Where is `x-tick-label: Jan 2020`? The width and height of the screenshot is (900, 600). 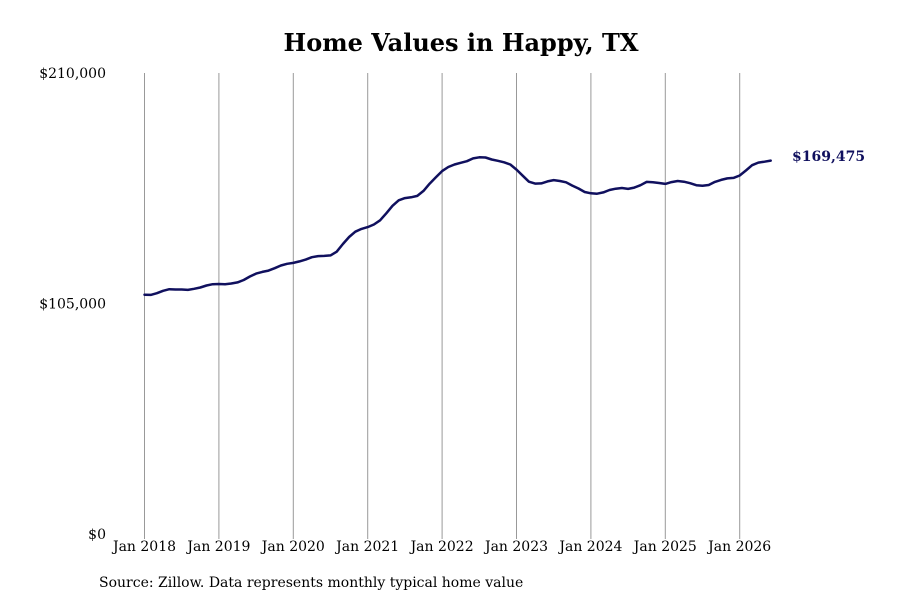
x-tick-label: Jan 2020 is located at coordinates (292, 547).